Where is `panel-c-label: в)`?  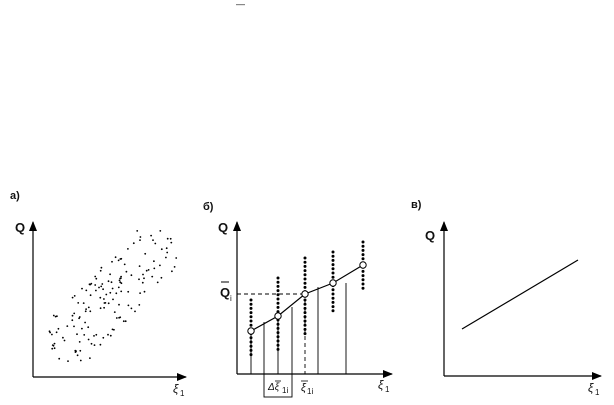
panel-c-label: в) is located at coordinates (416, 205).